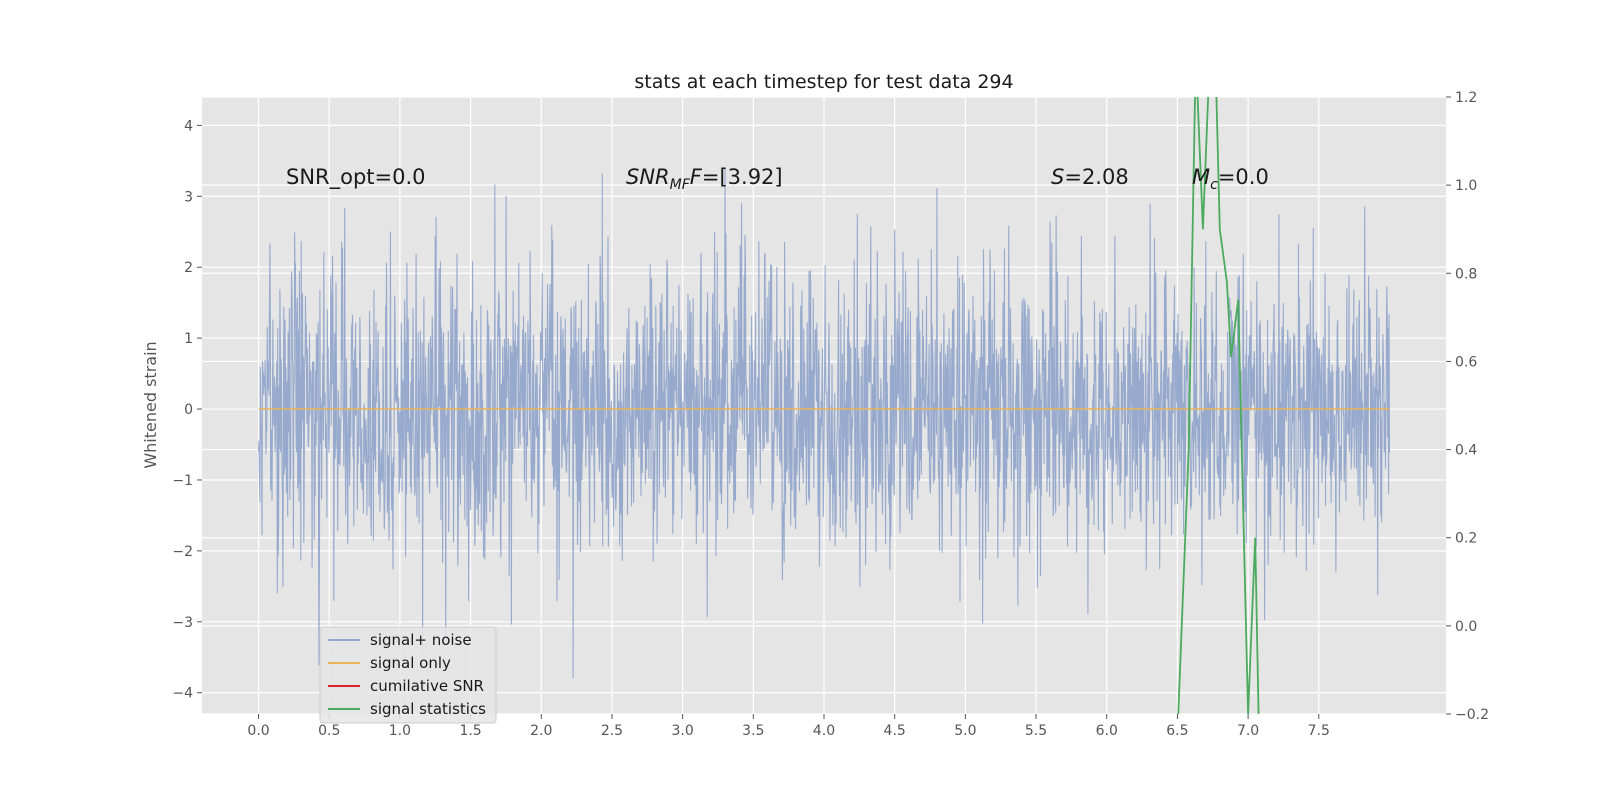  What do you see at coordinates (895, 731) in the screenshot?
I see `x-tick-label: 4.5` at bounding box center [895, 731].